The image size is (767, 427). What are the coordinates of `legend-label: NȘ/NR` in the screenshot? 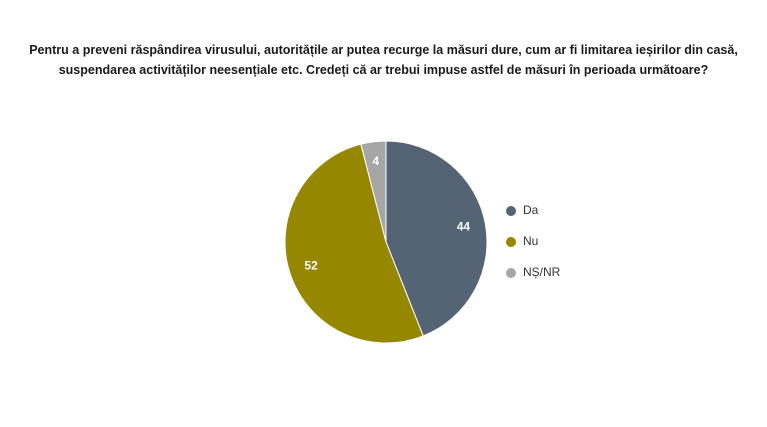 It's located at (542, 272).